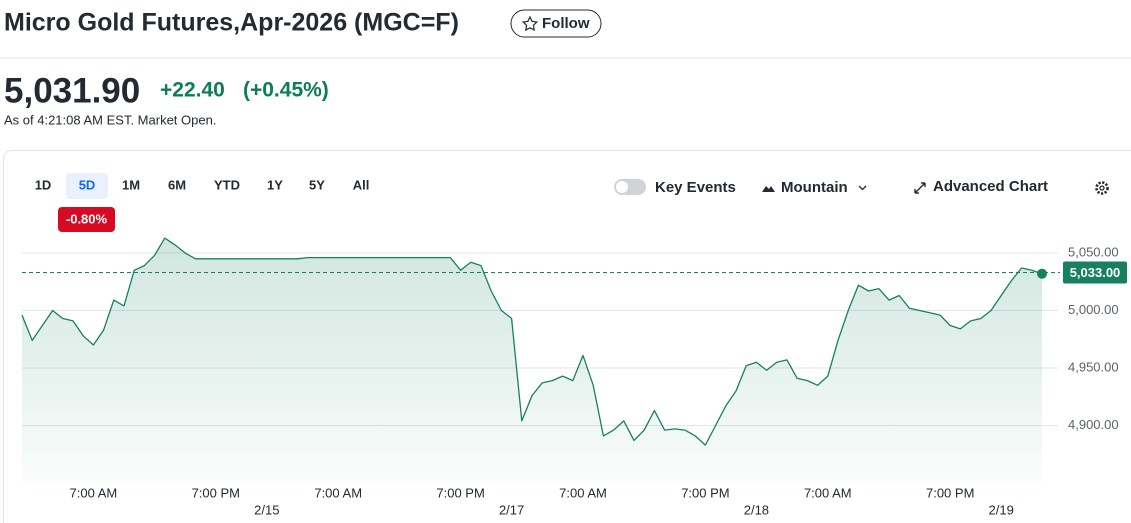 This screenshot has height=523, width=1131. I want to click on range-label: 1Y, so click(275, 184).